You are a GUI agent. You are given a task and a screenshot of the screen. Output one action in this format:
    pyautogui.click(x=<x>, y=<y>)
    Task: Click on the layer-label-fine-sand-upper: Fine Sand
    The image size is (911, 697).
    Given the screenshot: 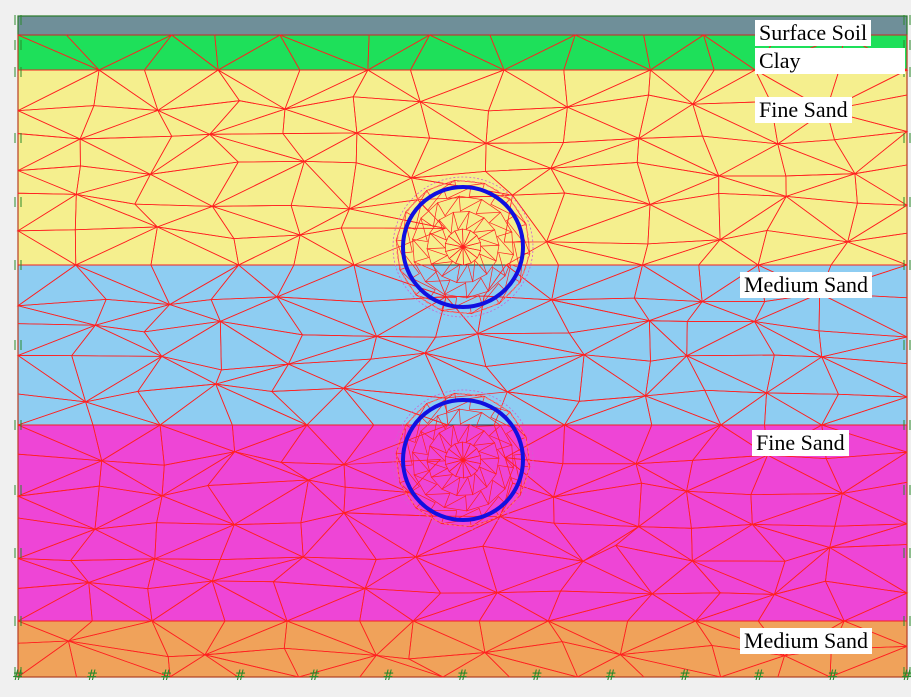 What is the action you would take?
    pyautogui.click(x=803, y=110)
    